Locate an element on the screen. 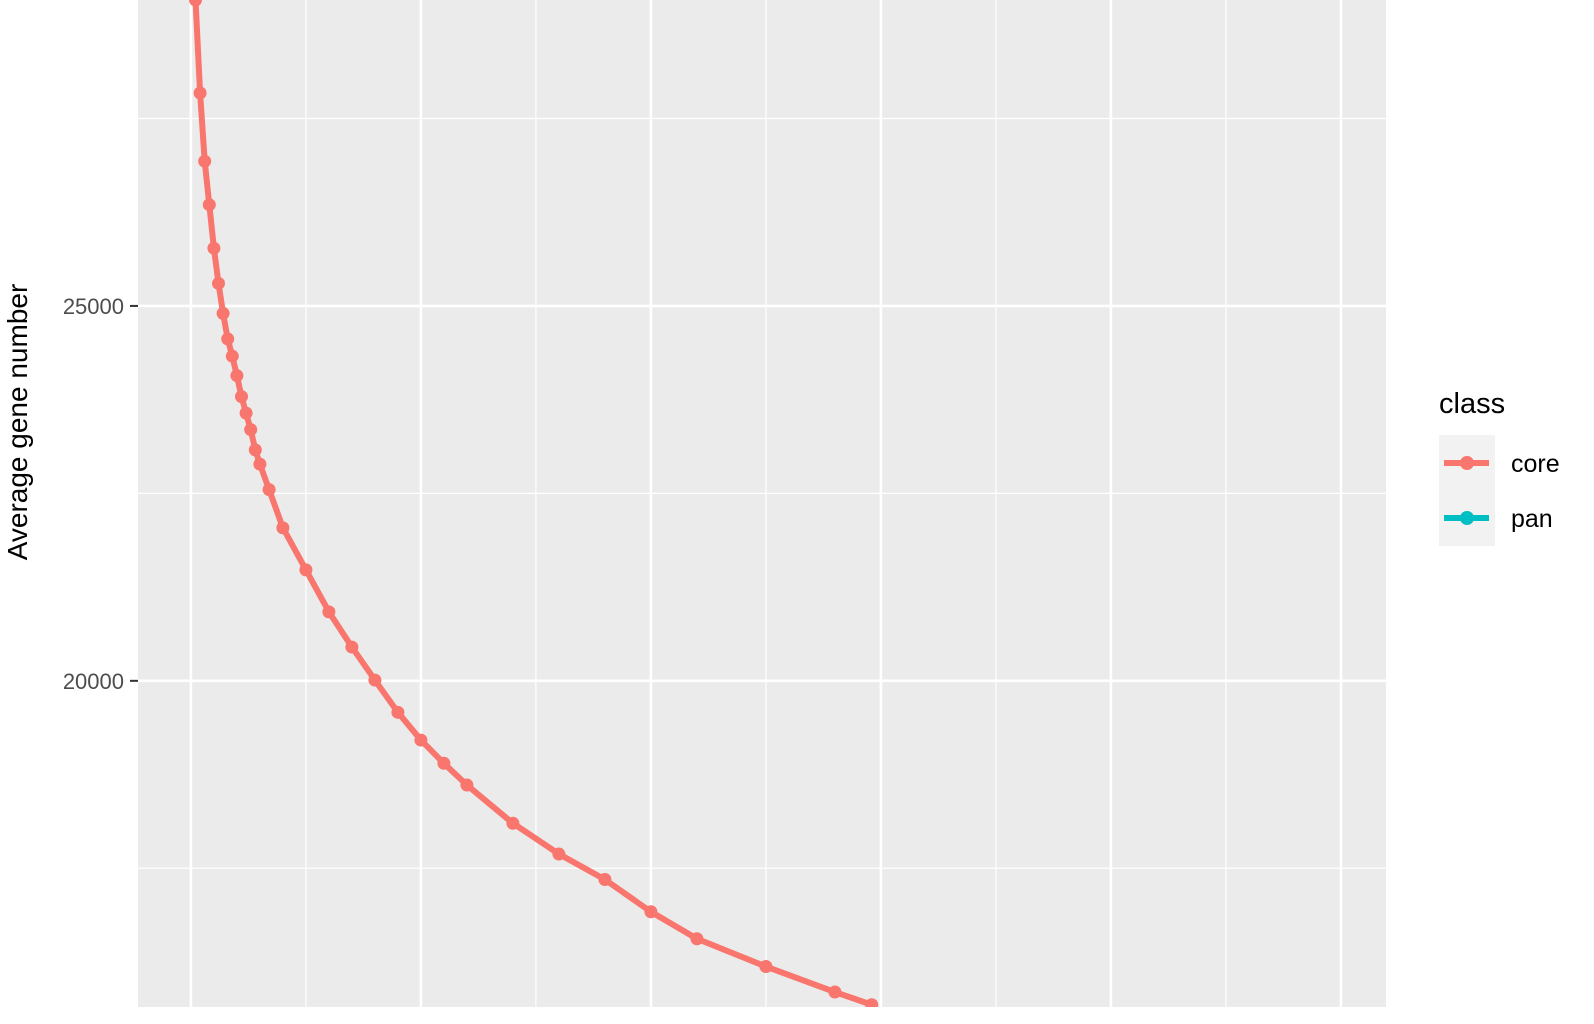  y-tick-label: 20000 is located at coordinates (93, 681).